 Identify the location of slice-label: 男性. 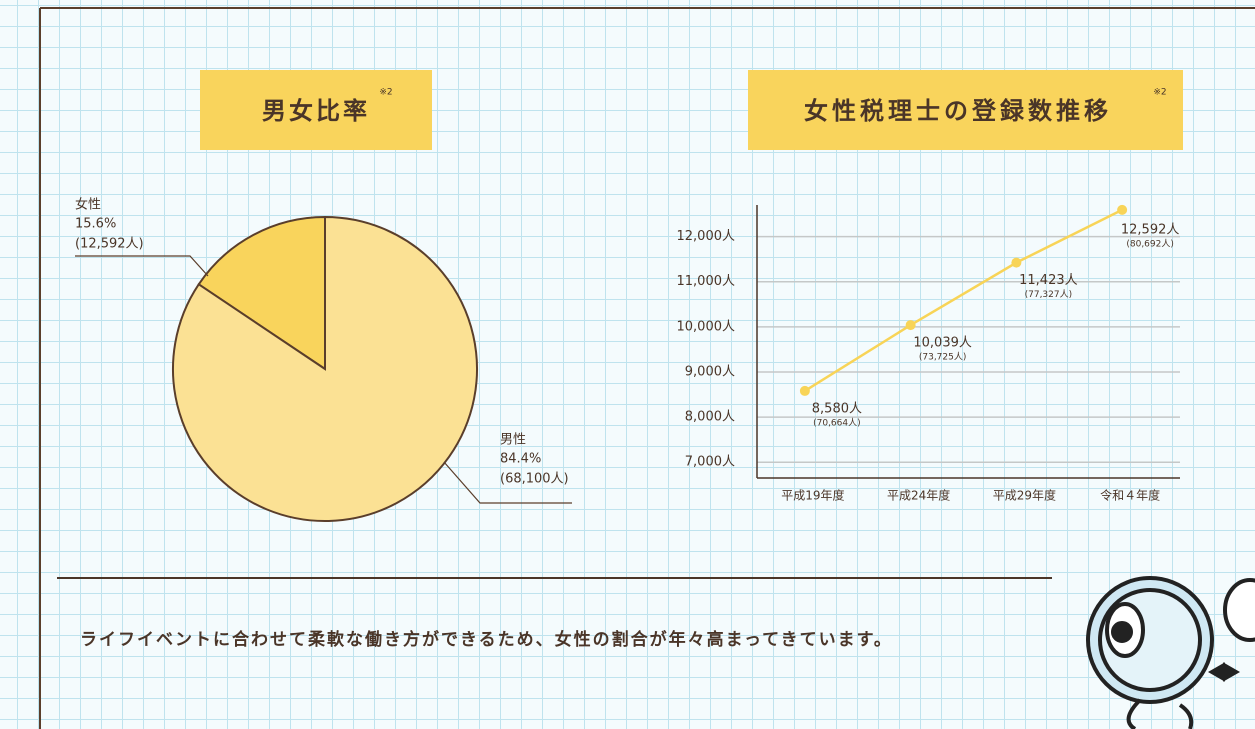
(513, 440).